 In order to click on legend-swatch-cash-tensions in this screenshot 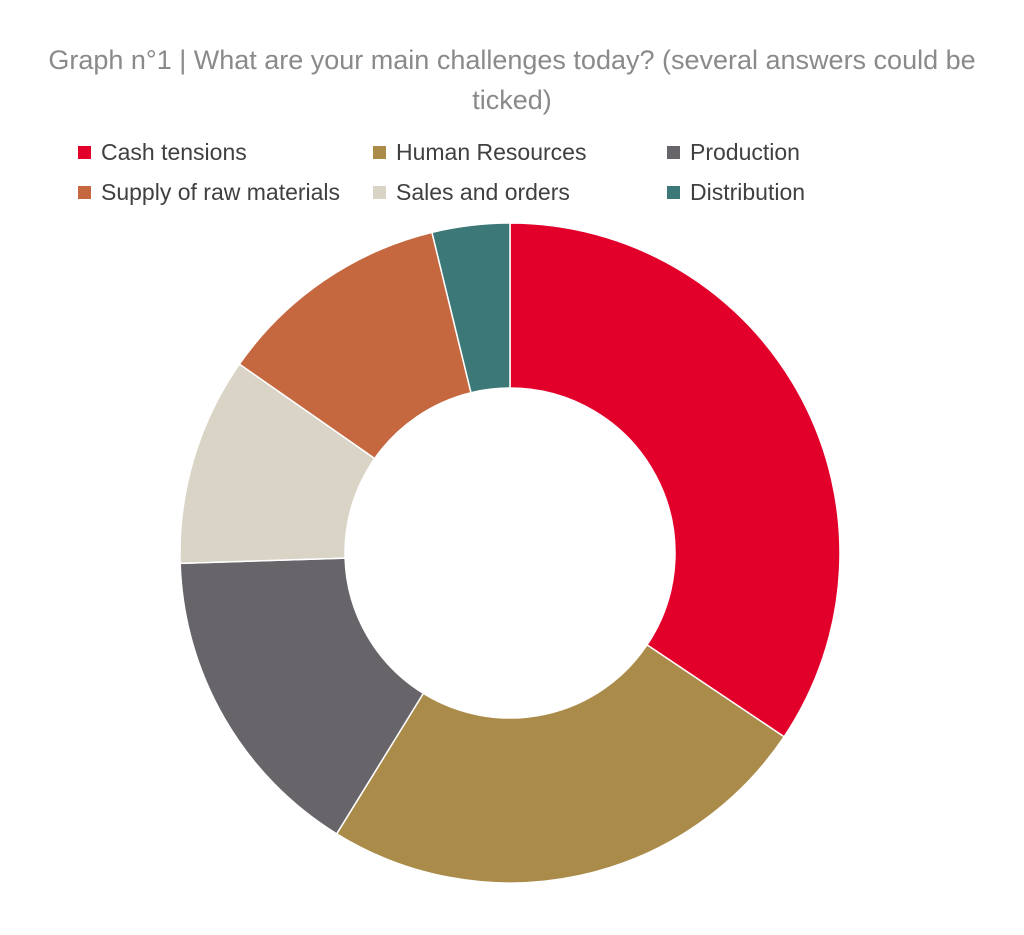, I will do `click(84, 152)`.